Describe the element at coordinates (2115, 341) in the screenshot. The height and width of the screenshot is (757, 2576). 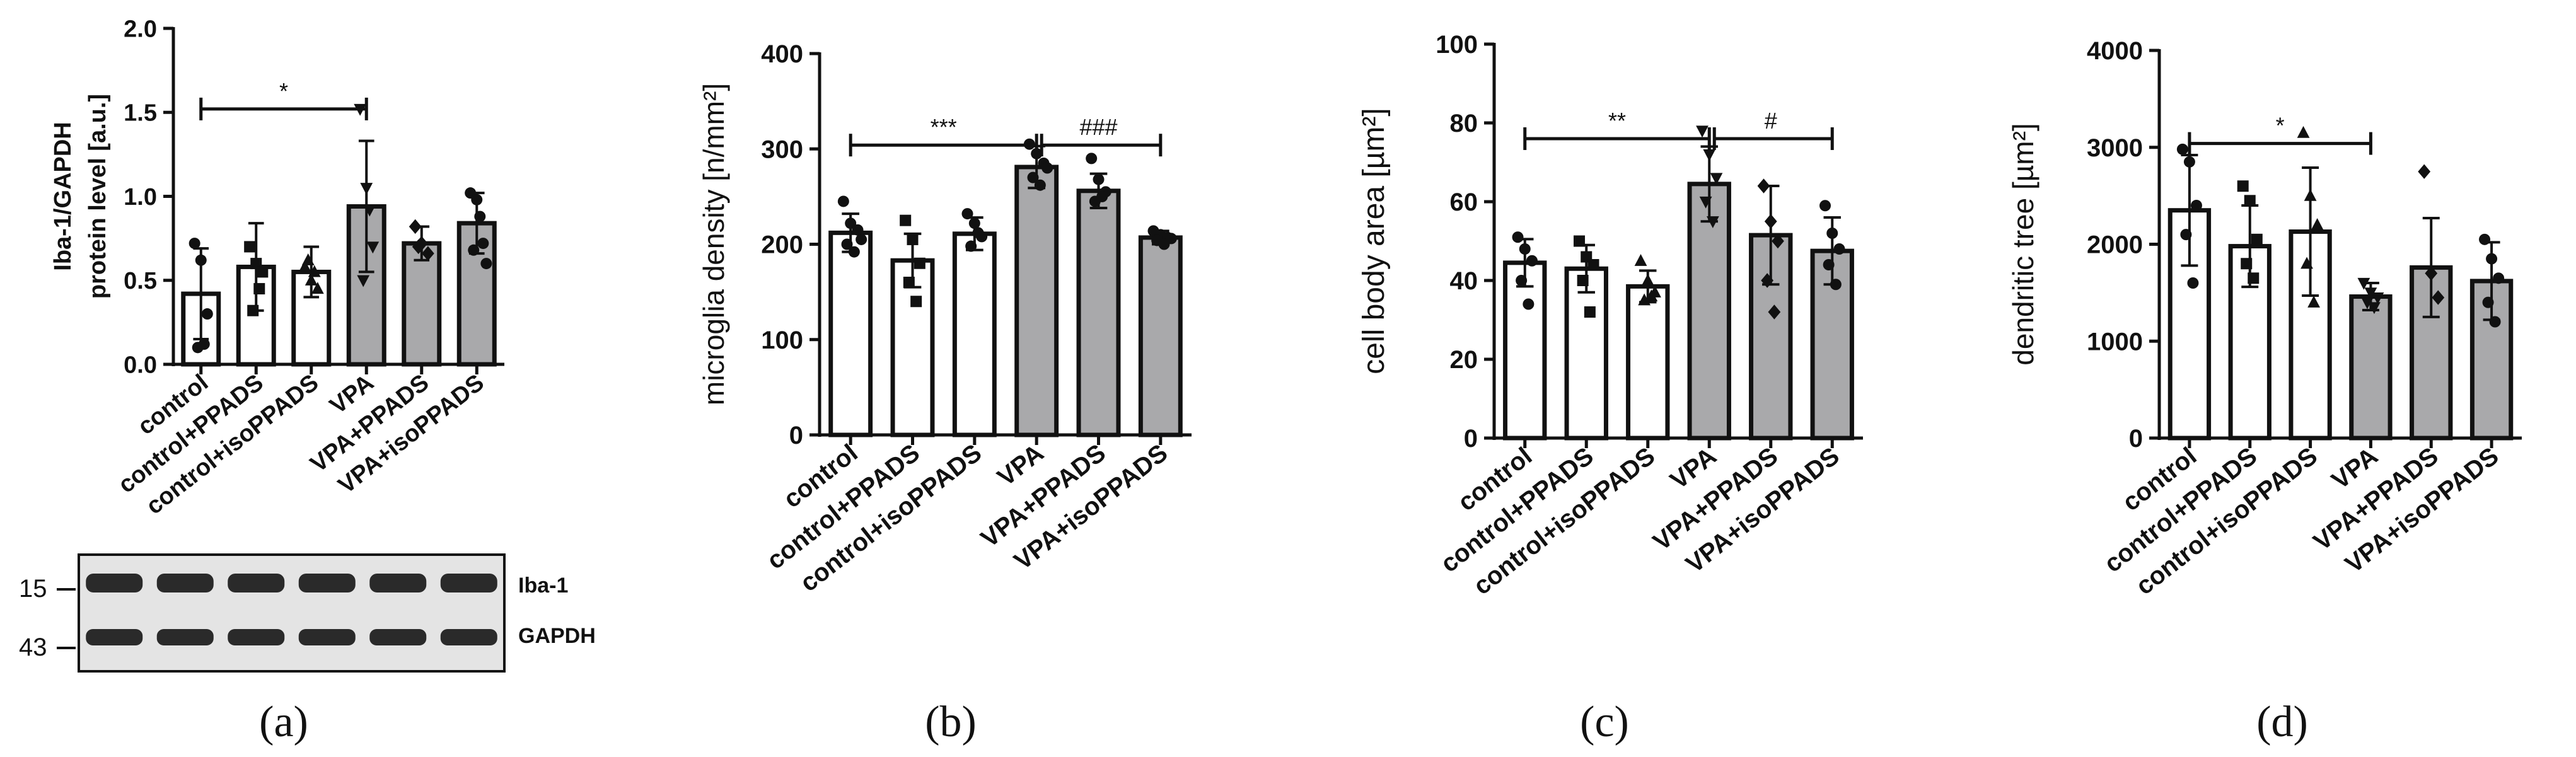
I see `y-tick-label: 1000` at that location.